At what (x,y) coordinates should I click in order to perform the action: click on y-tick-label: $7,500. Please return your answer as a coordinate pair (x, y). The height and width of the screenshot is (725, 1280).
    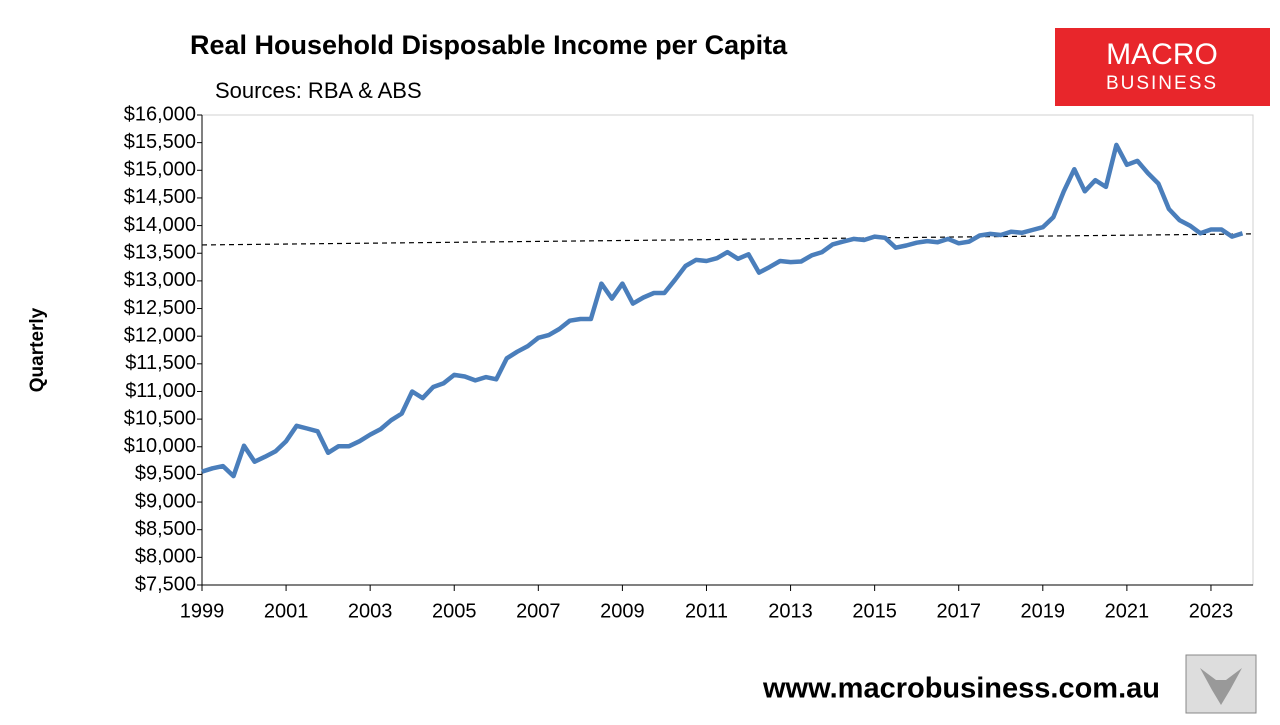
    Looking at the image, I should click on (165, 584).